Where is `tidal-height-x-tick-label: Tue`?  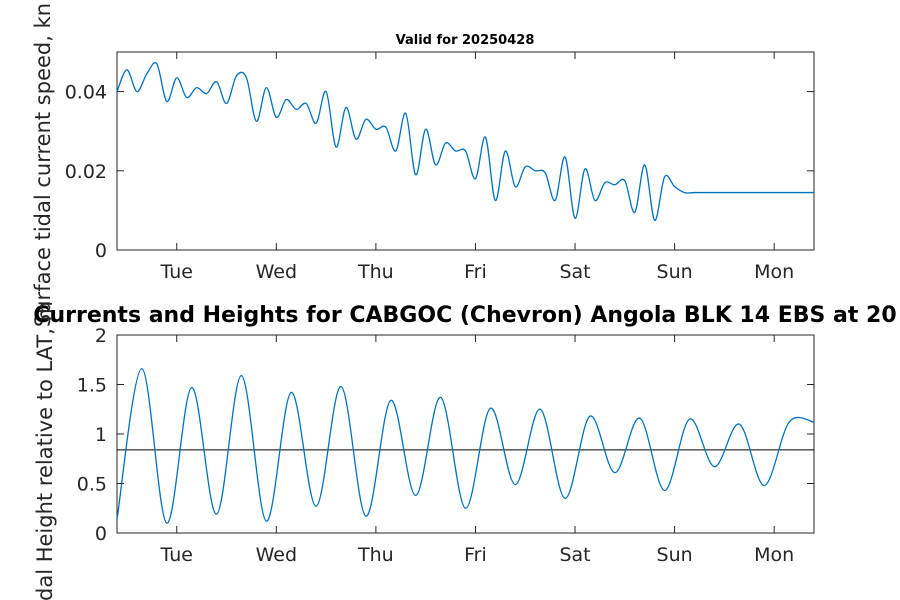 tidal-height-x-tick-label: Tue is located at coordinates (176, 555).